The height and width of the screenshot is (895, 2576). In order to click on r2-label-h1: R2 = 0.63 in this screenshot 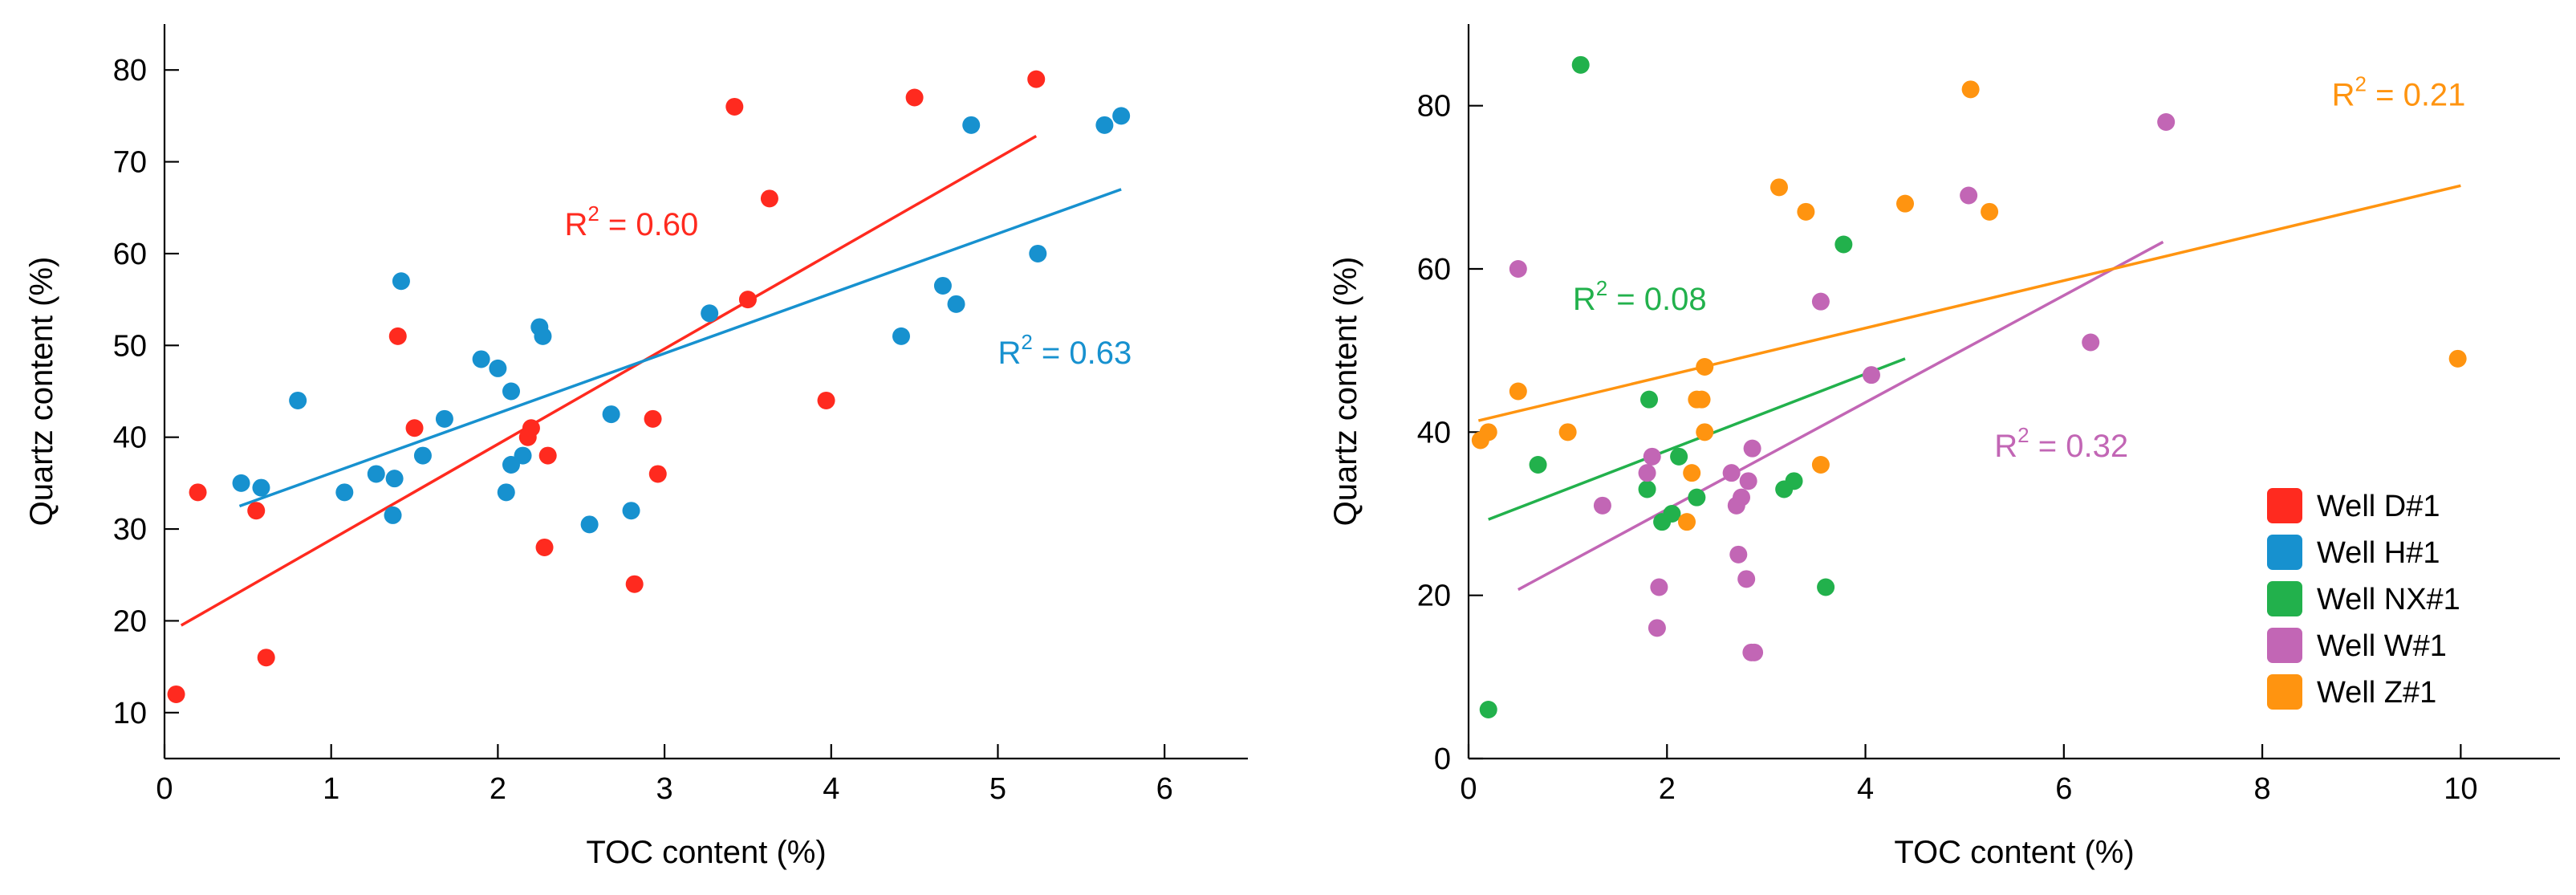, I will do `click(1065, 350)`.